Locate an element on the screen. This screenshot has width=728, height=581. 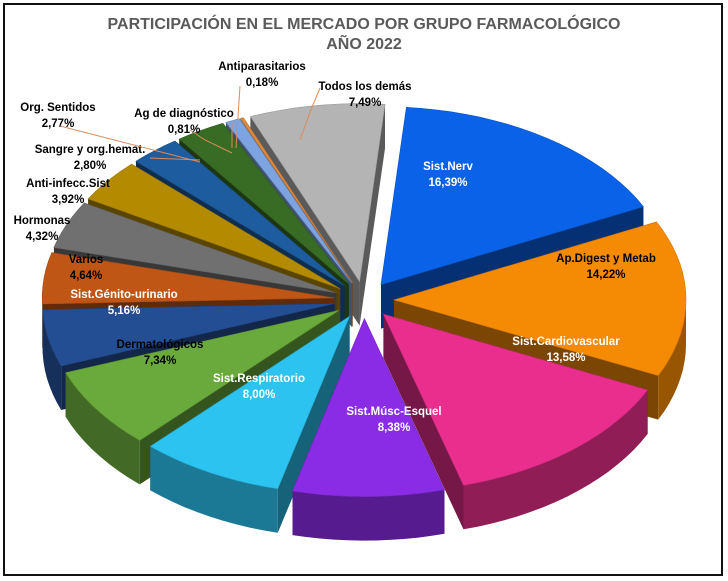
slice-label-14: Todos los demás is located at coordinates (364, 87).